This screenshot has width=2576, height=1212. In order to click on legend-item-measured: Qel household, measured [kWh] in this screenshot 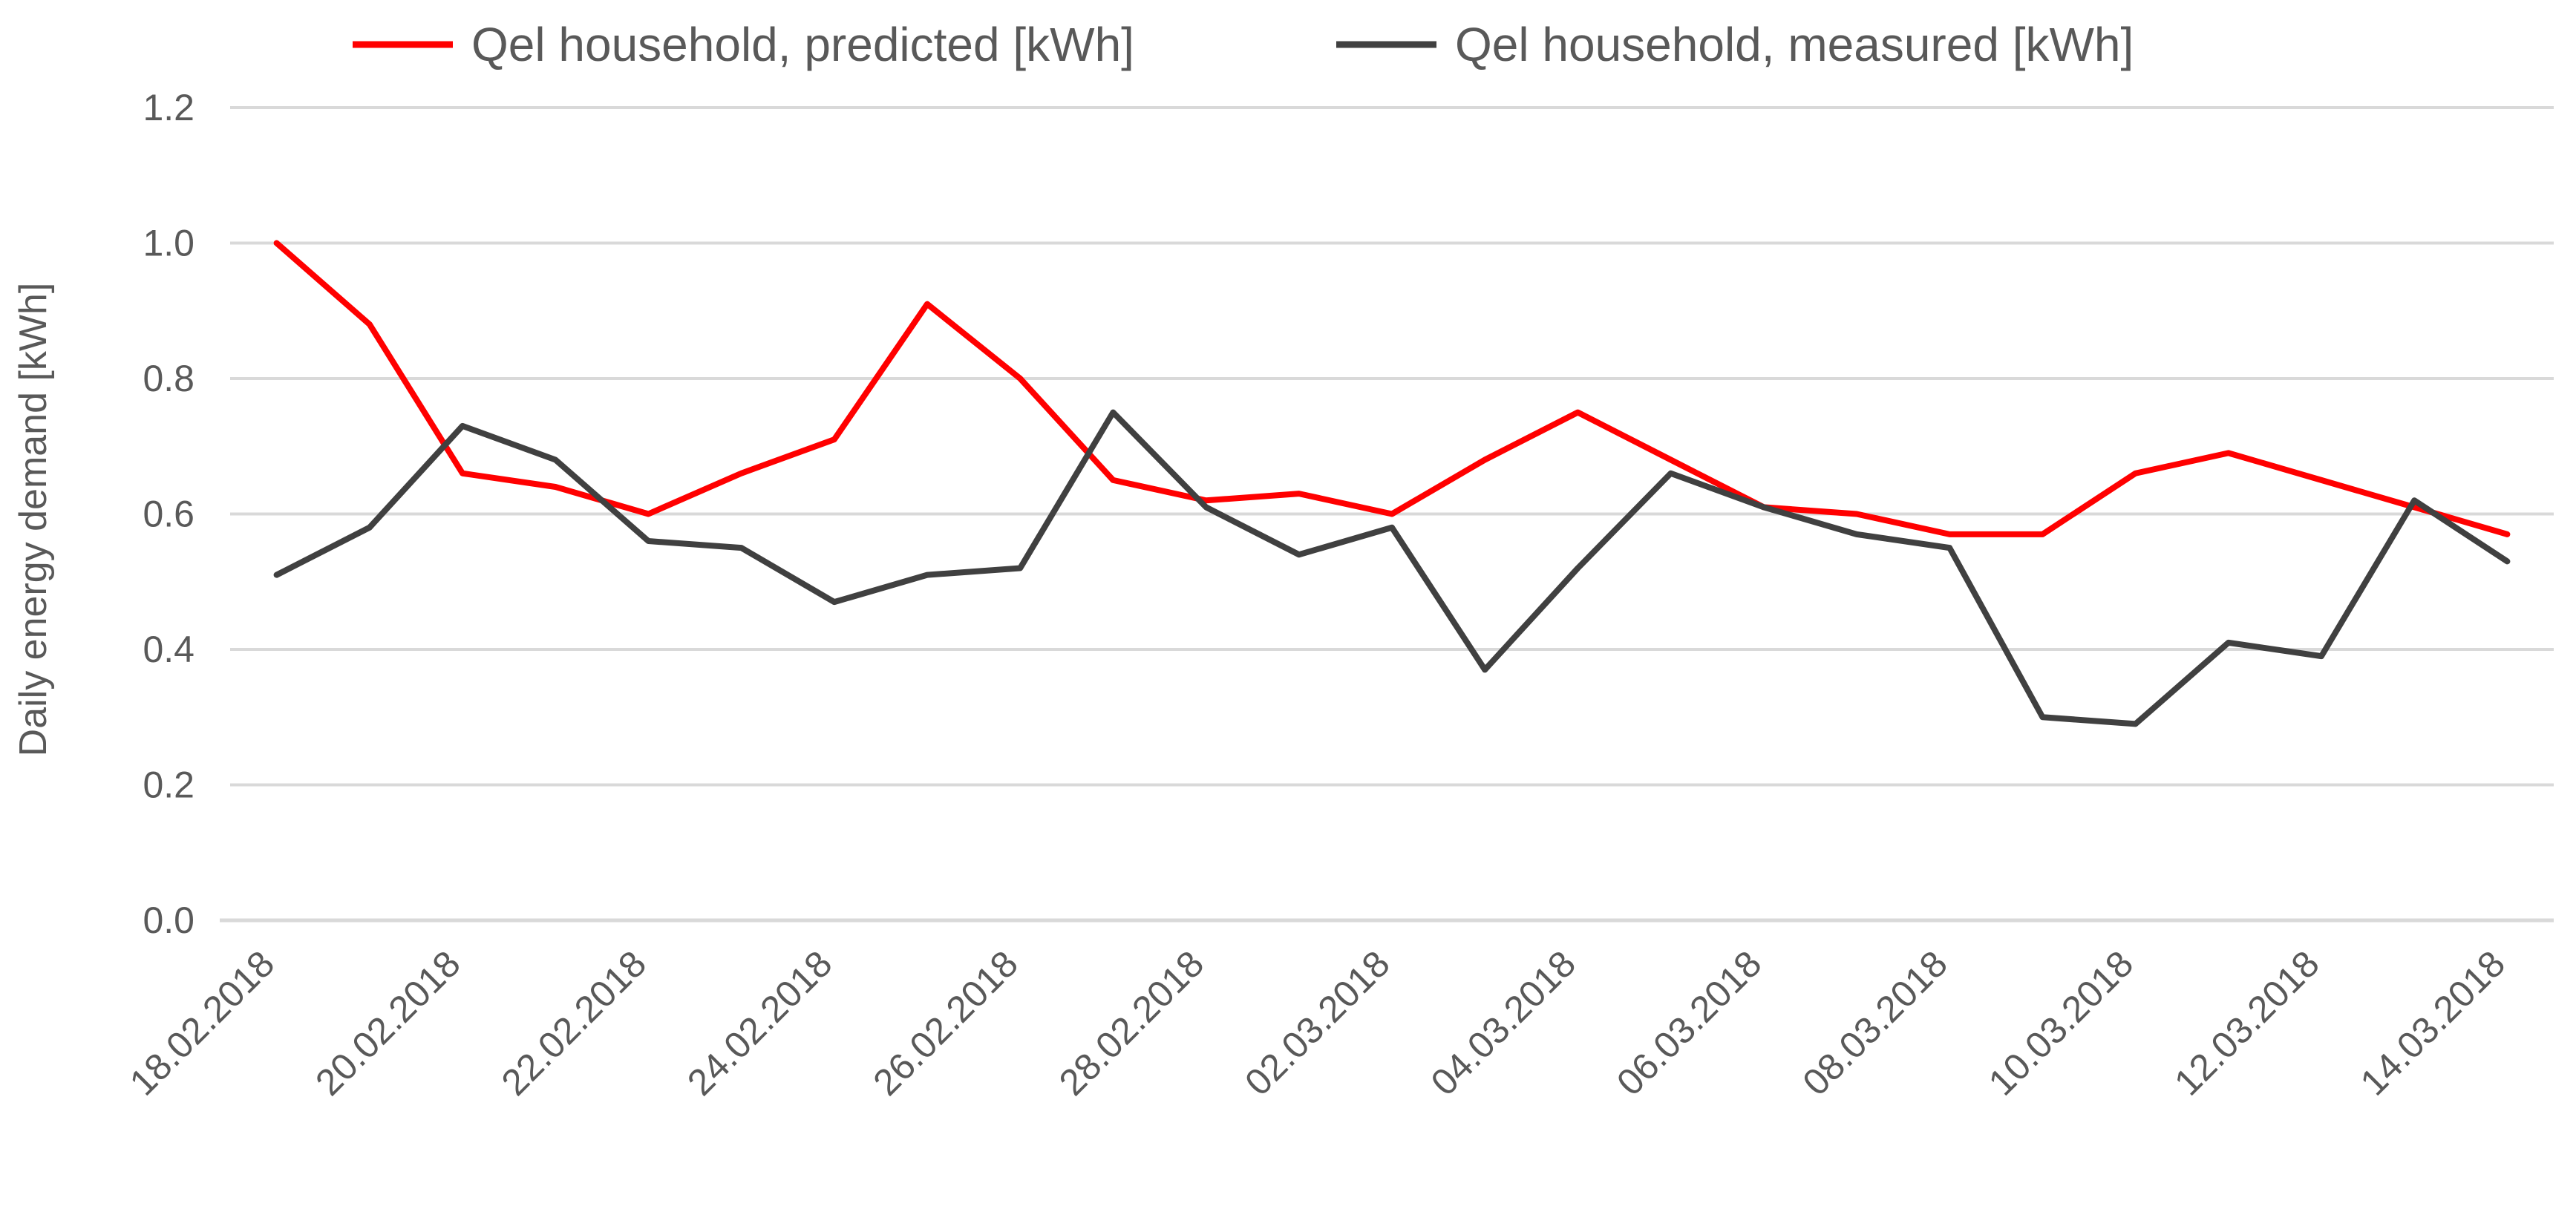, I will do `click(1735, 45)`.